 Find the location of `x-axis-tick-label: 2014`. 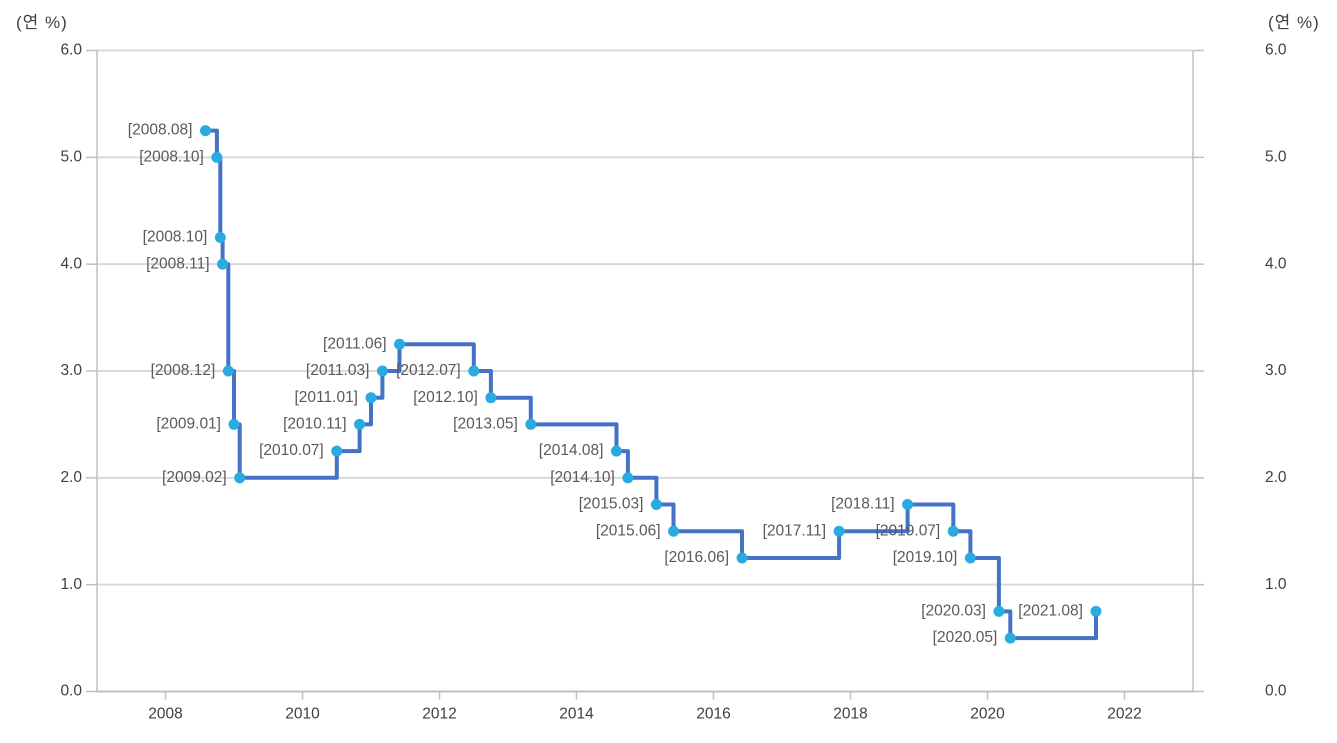

x-axis-tick-label: 2014 is located at coordinates (576, 714).